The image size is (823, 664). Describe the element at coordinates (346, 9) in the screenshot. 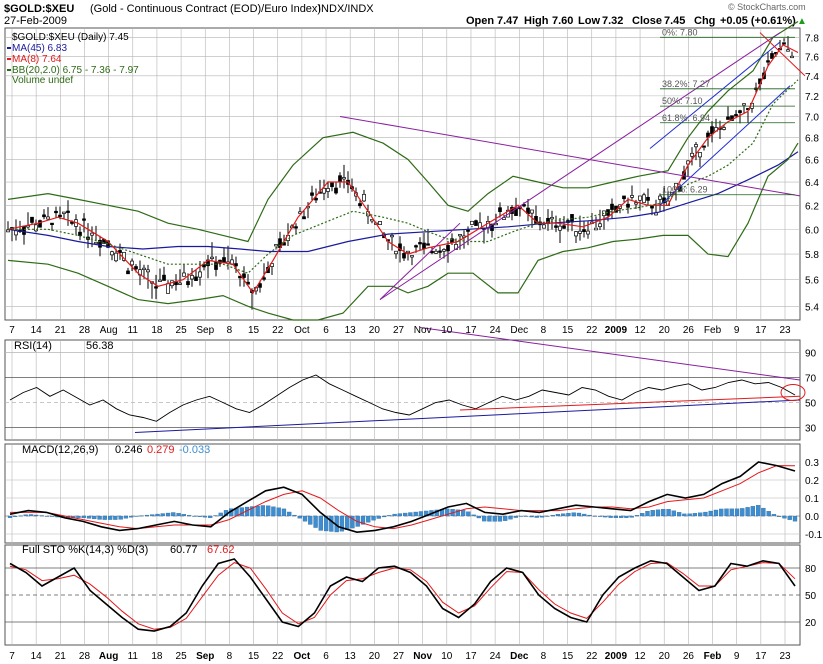

I see `chart-exchange: INDX/INDX` at that location.